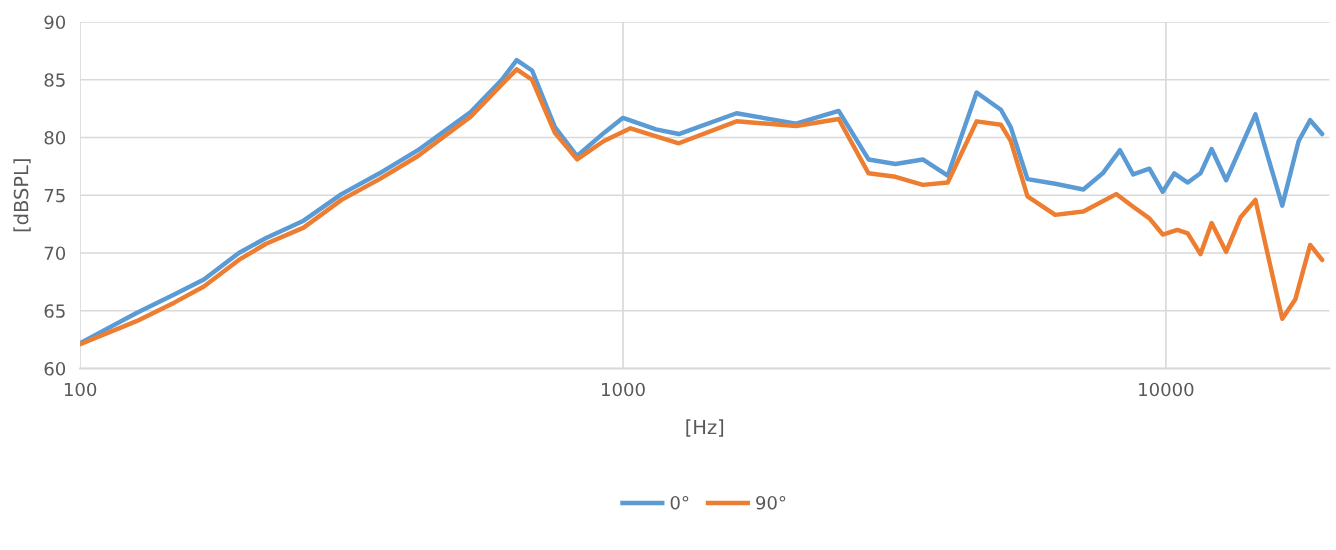 The width and height of the screenshot is (1336, 550). I want to click on y-tick-label: 70, so click(55, 253).